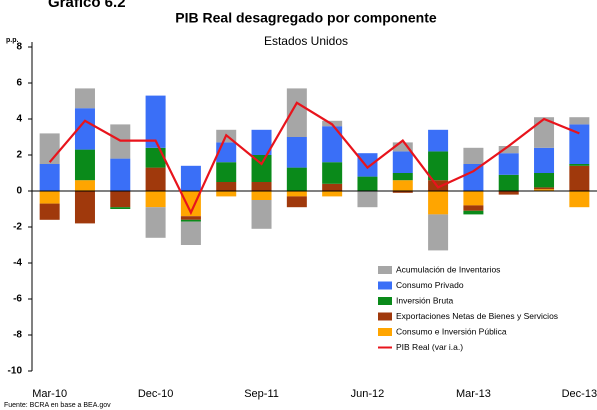 Image resolution: width=597 pixels, height=410 pixels. I want to click on y-axis-label: p.p., so click(12, 40).